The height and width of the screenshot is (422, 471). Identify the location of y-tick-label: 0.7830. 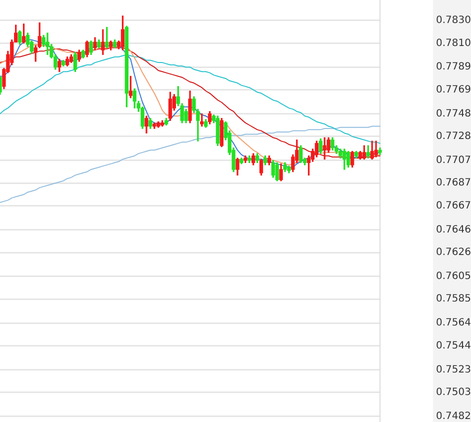
(453, 20).